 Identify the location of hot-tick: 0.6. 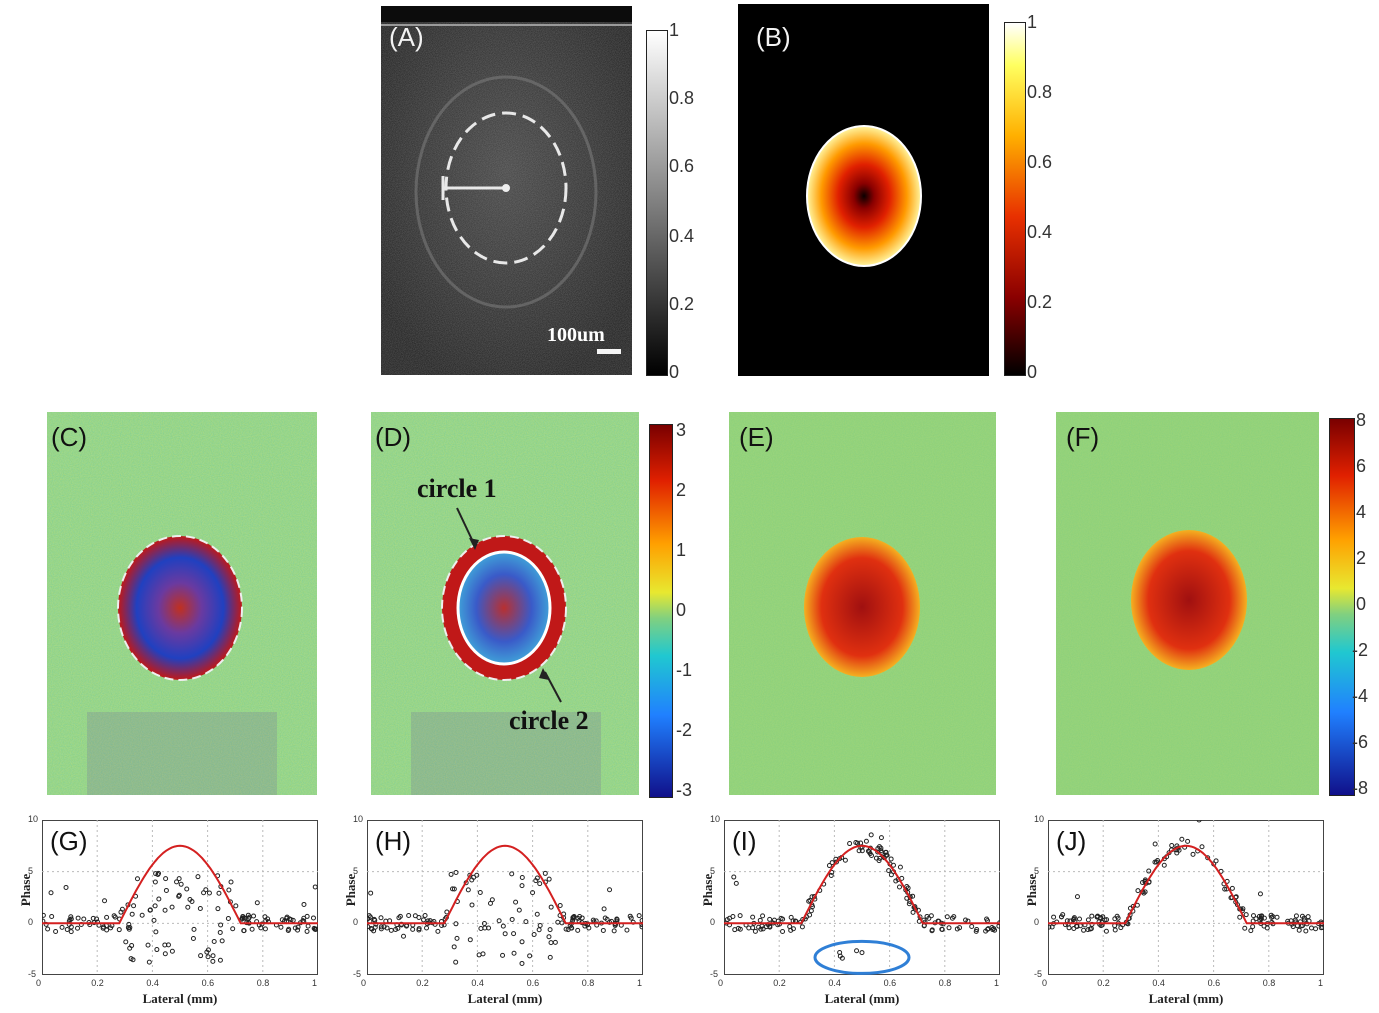
(1040, 162).